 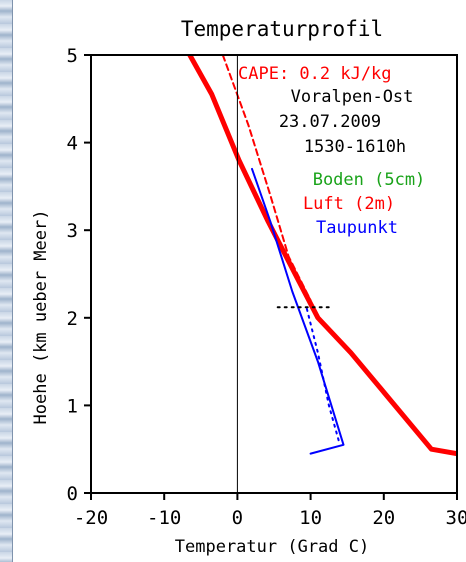 I want to click on y-tick-label: 1, so click(x=72, y=406).